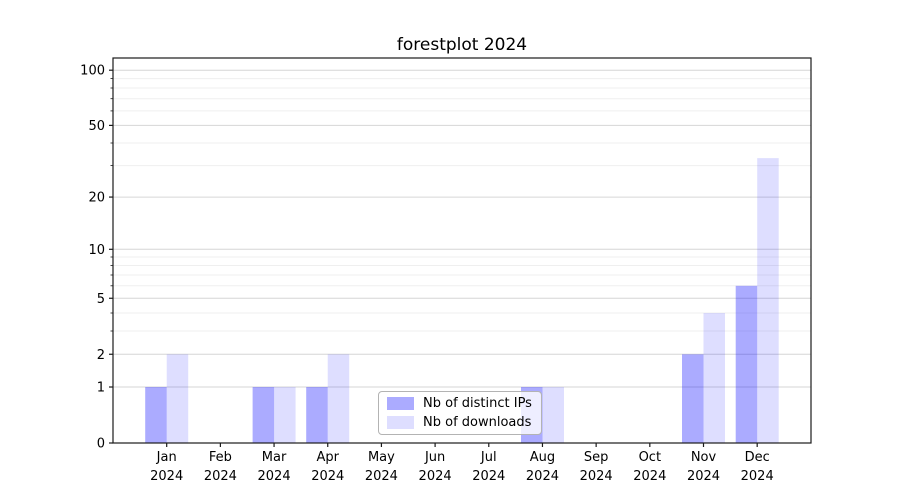 This screenshot has width=900, height=500. What do you see at coordinates (768, 300) in the screenshot?
I see `bar-downloads-dec` at bounding box center [768, 300].